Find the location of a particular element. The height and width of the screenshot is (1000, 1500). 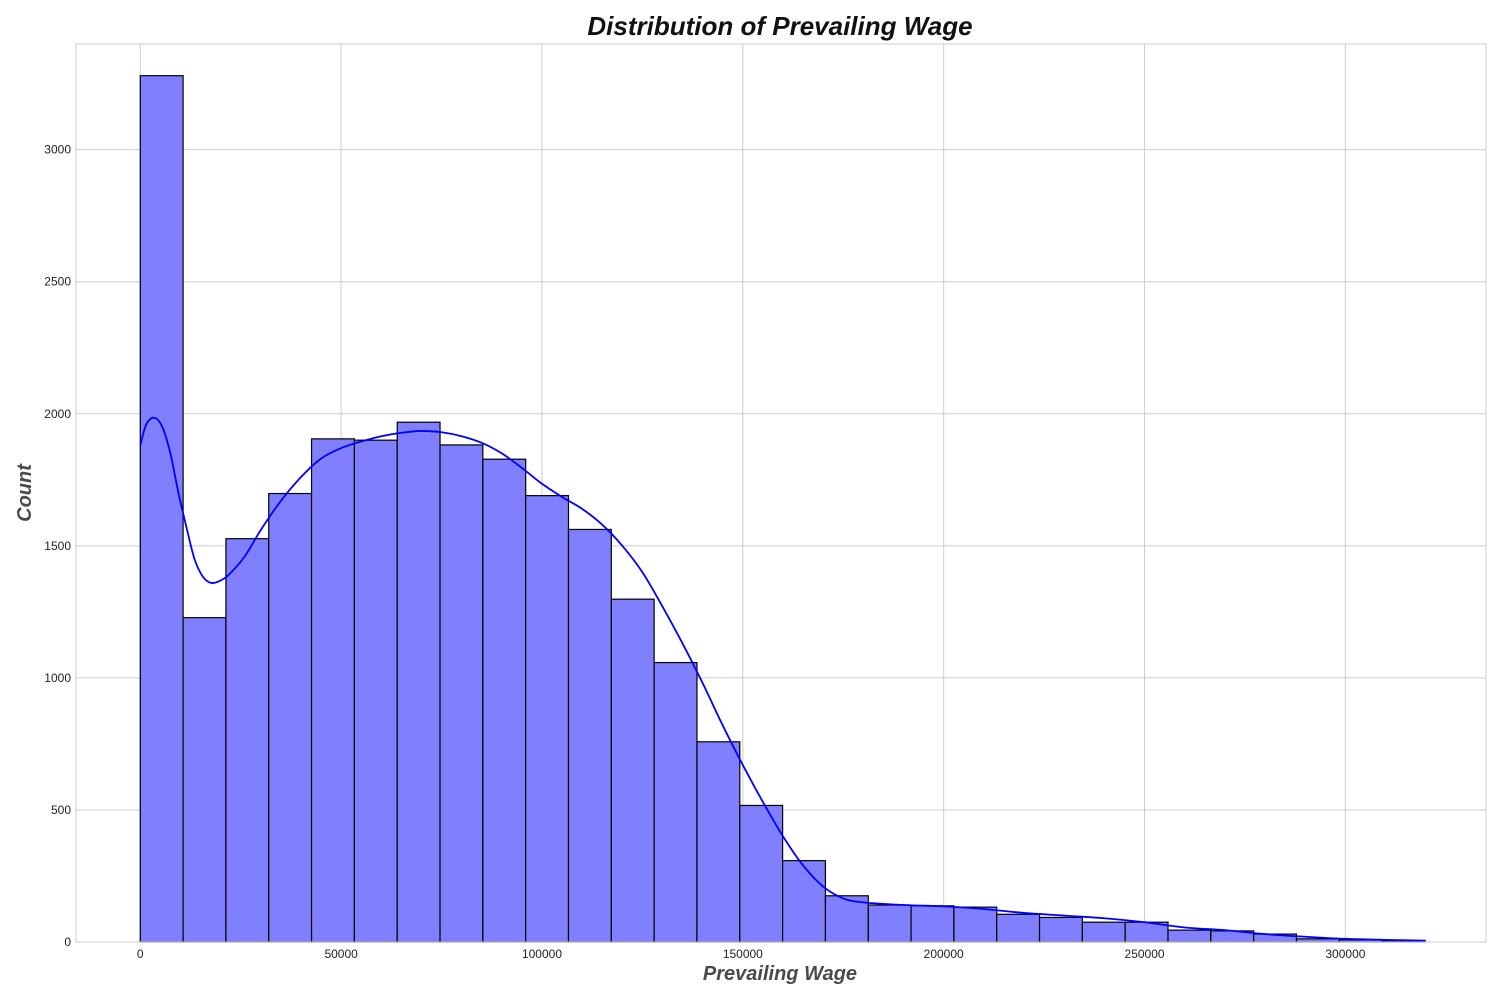

y-tick-label: 3000 is located at coordinates (57, 150).